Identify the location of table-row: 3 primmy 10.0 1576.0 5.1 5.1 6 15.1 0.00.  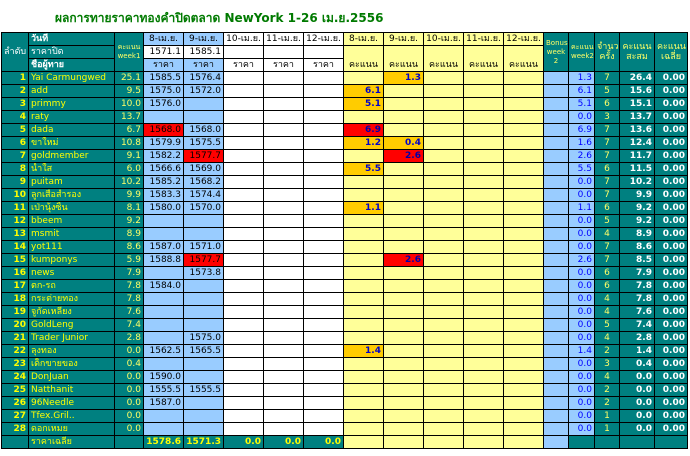
(344, 104).